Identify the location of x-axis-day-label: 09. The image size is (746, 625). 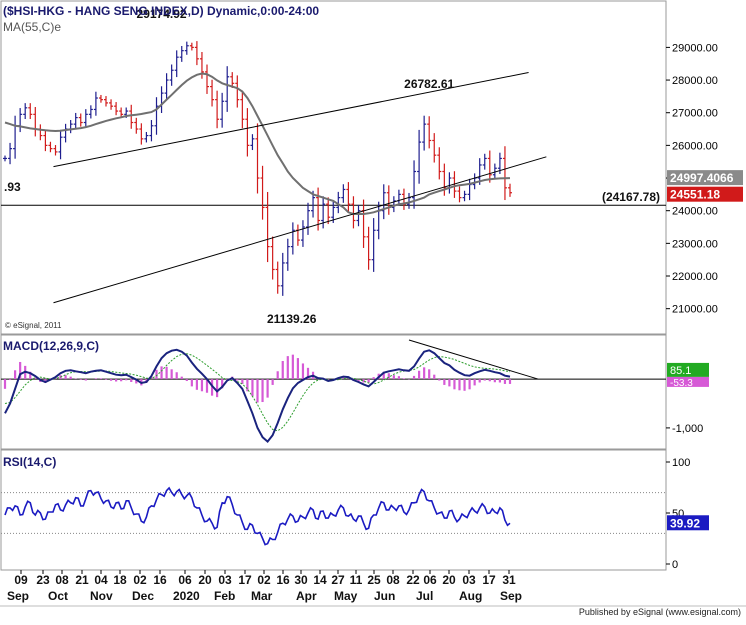
(21, 580).